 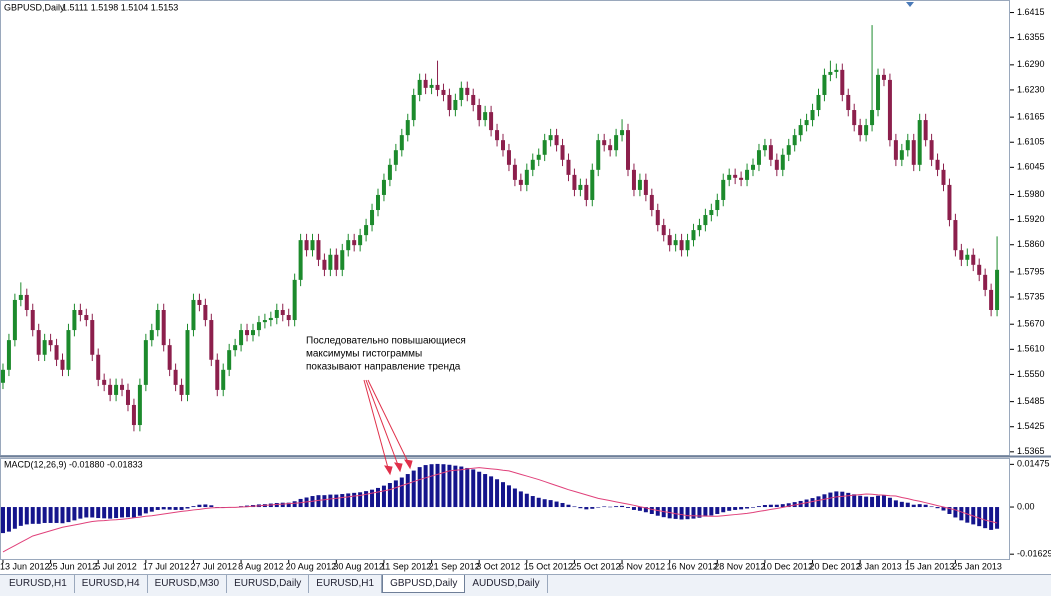 I want to click on x-tick-label: 30 Aug 2012, so click(x=358, y=566).